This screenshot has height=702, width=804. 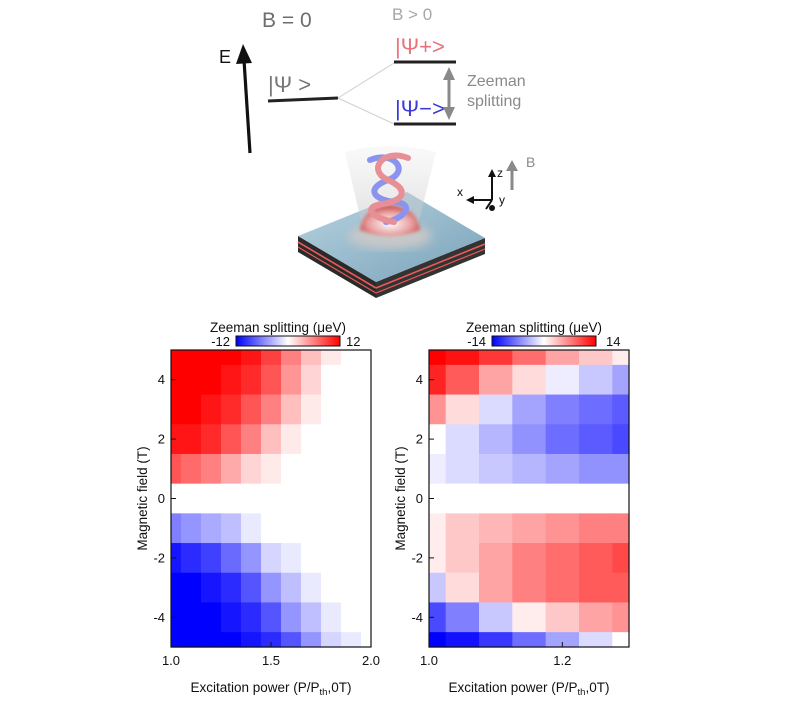 What do you see at coordinates (171, 660) in the screenshot?
I see `x-tick-label: 1.0` at bounding box center [171, 660].